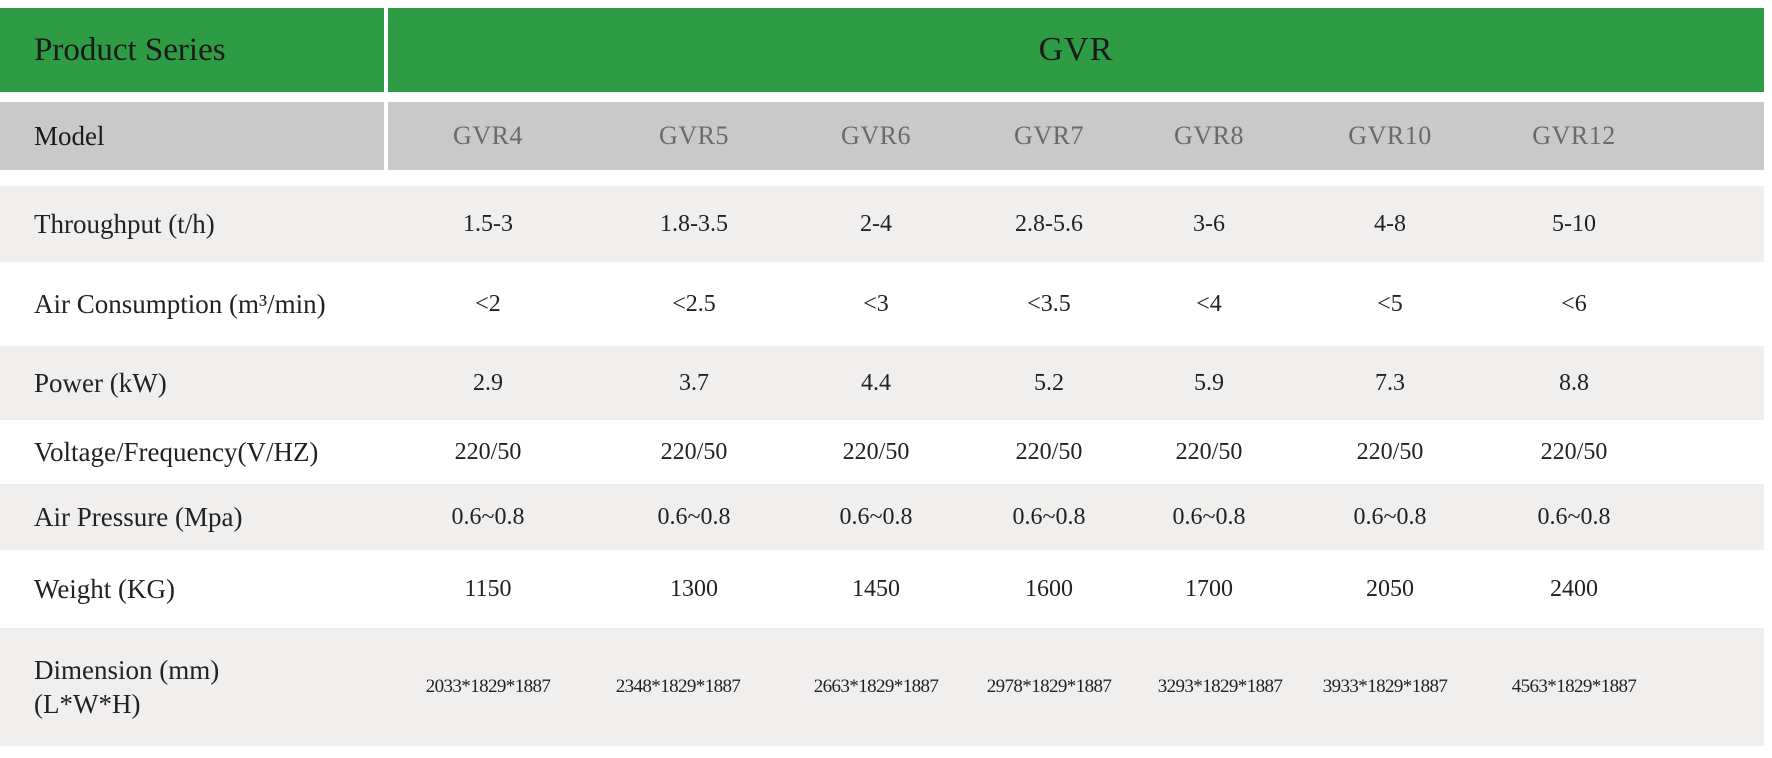  What do you see at coordinates (386, 50) in the screenshot?
I see `series-divider` at bounding box center [386, 50].